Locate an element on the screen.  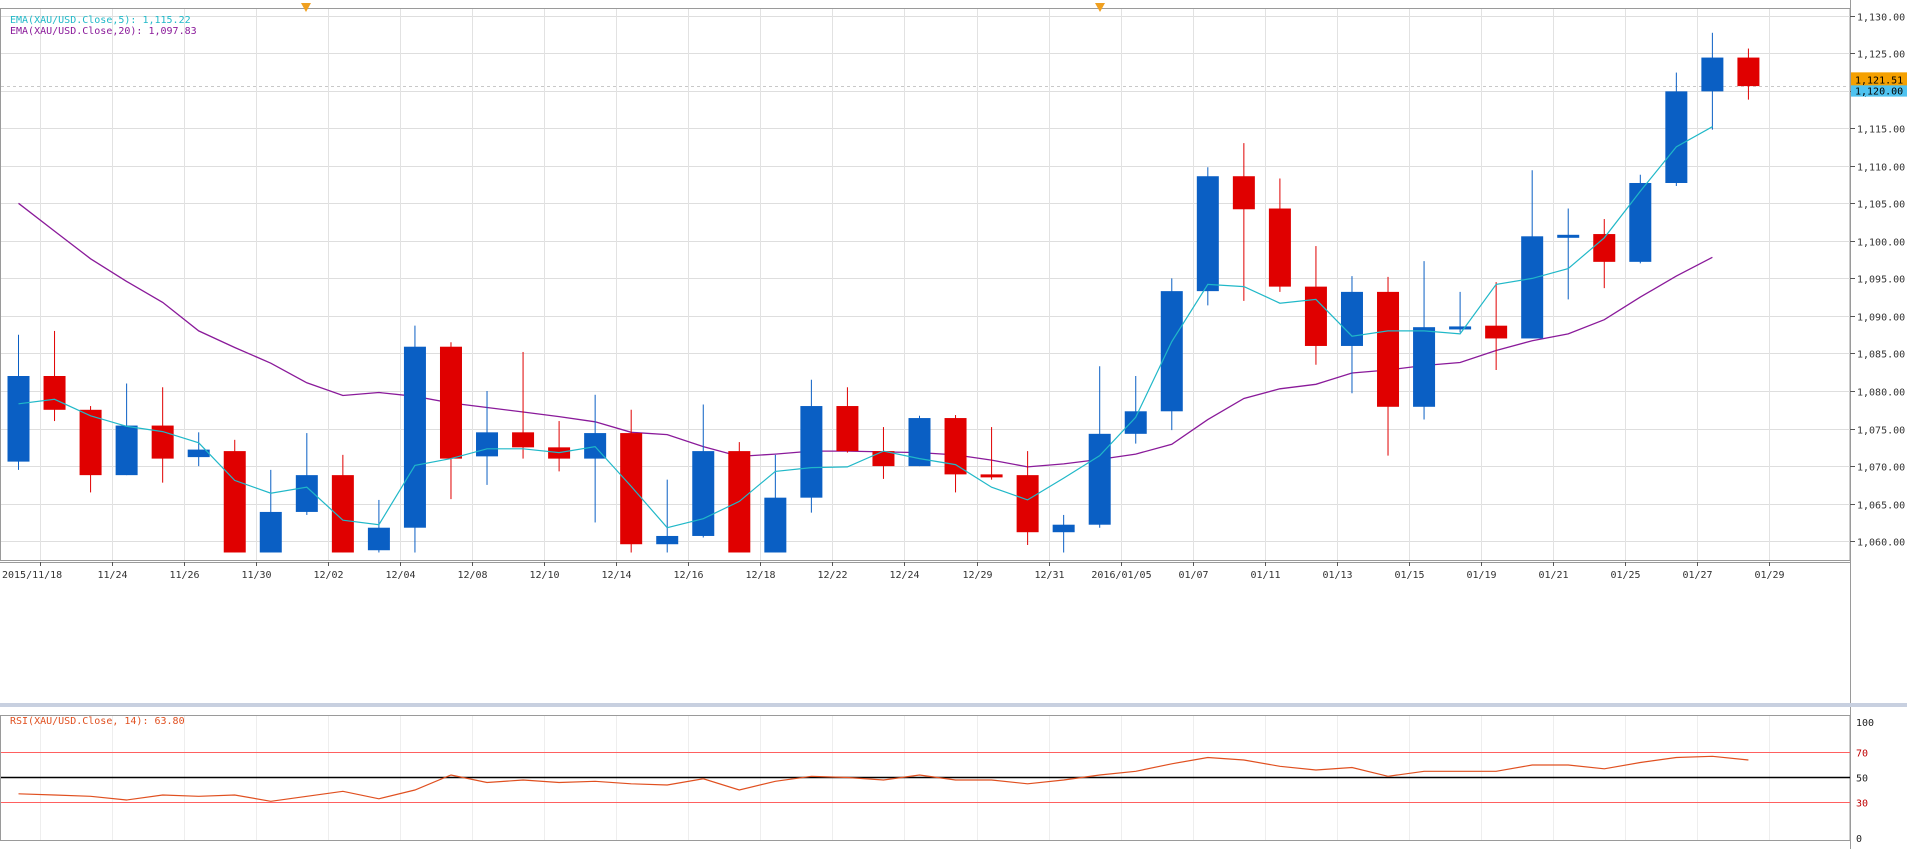
right-axis-bg is located at coordinates (1878, 424).